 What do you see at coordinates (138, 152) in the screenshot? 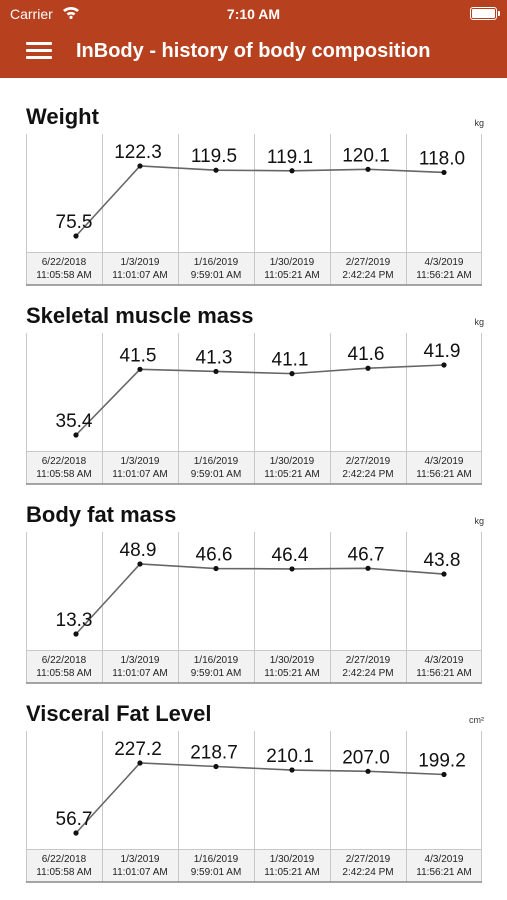
I see `data-label: 122.3` at bounding box center [138, 152].